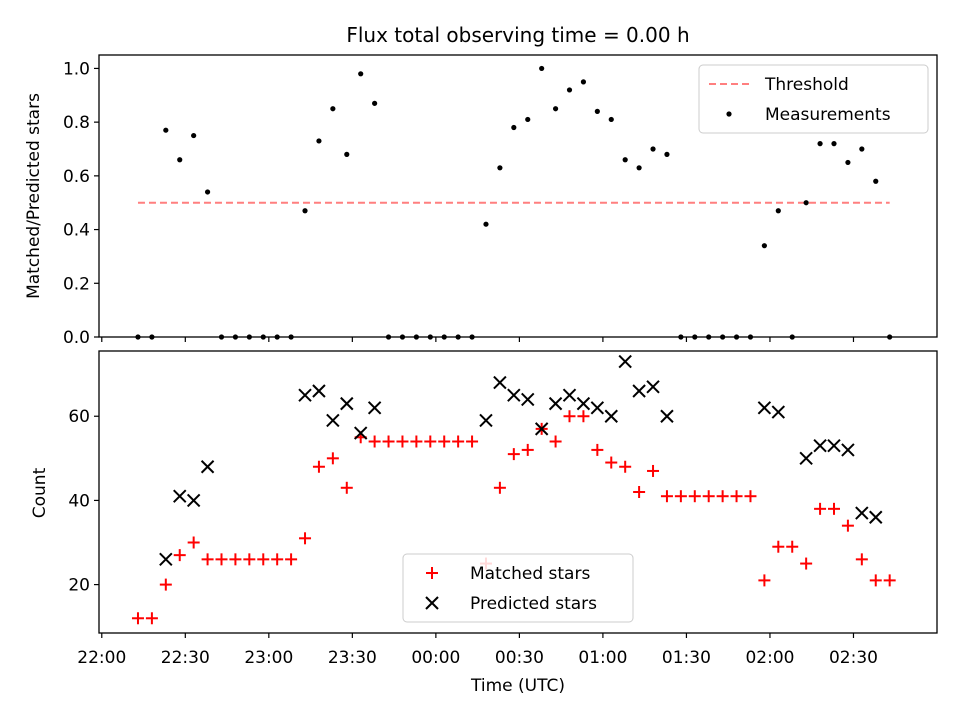  I want to click on ratio-x-ticks, so click(478, 339).